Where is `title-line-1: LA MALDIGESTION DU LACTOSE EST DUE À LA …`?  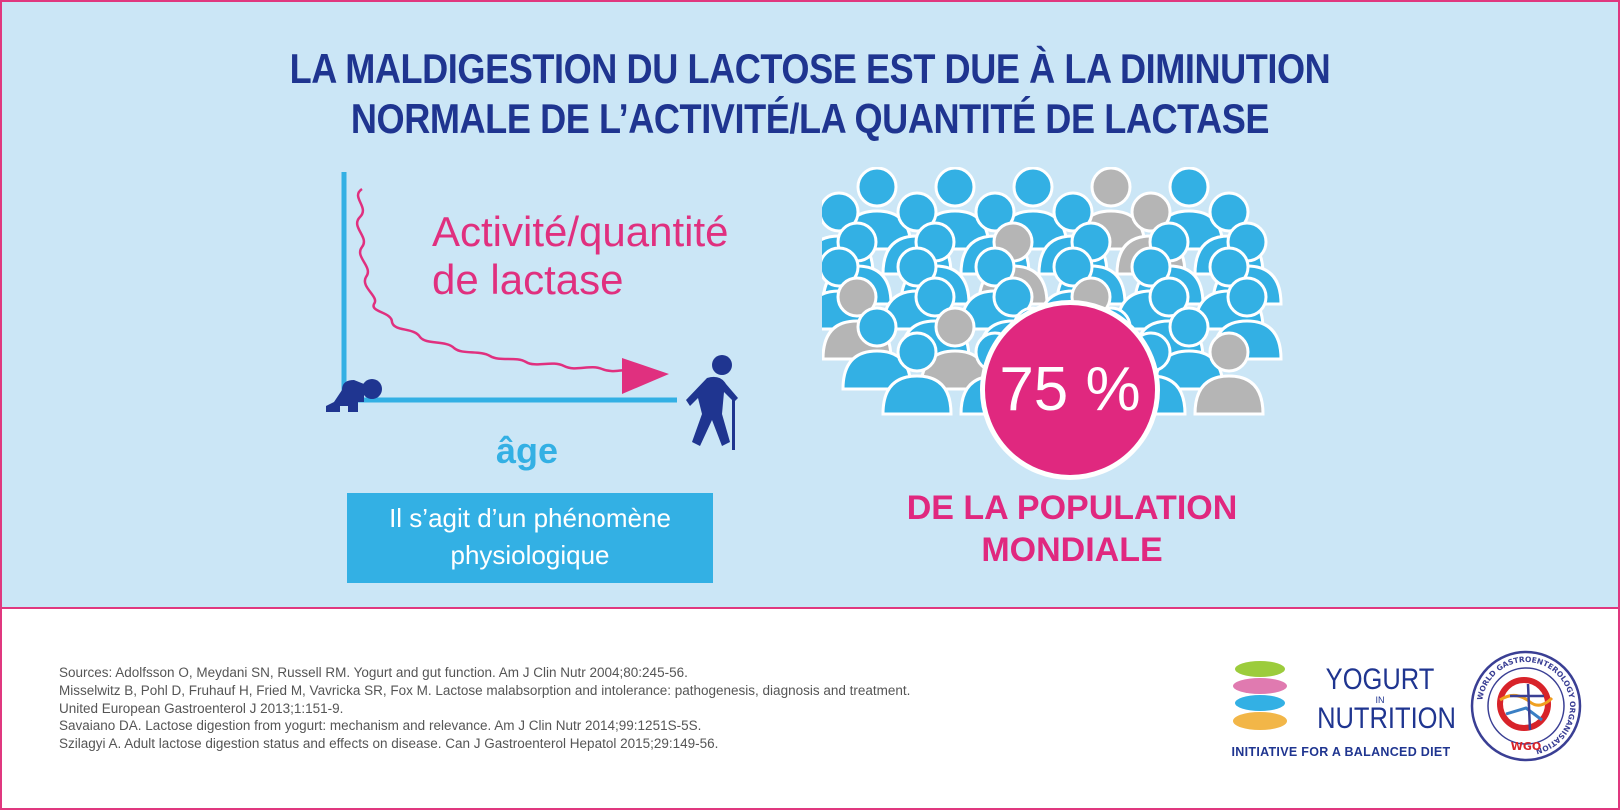 title-line-1: LA MALDIGESTION DU LACTOSE EST DUE À LA … is located at coordinates (810, 68).